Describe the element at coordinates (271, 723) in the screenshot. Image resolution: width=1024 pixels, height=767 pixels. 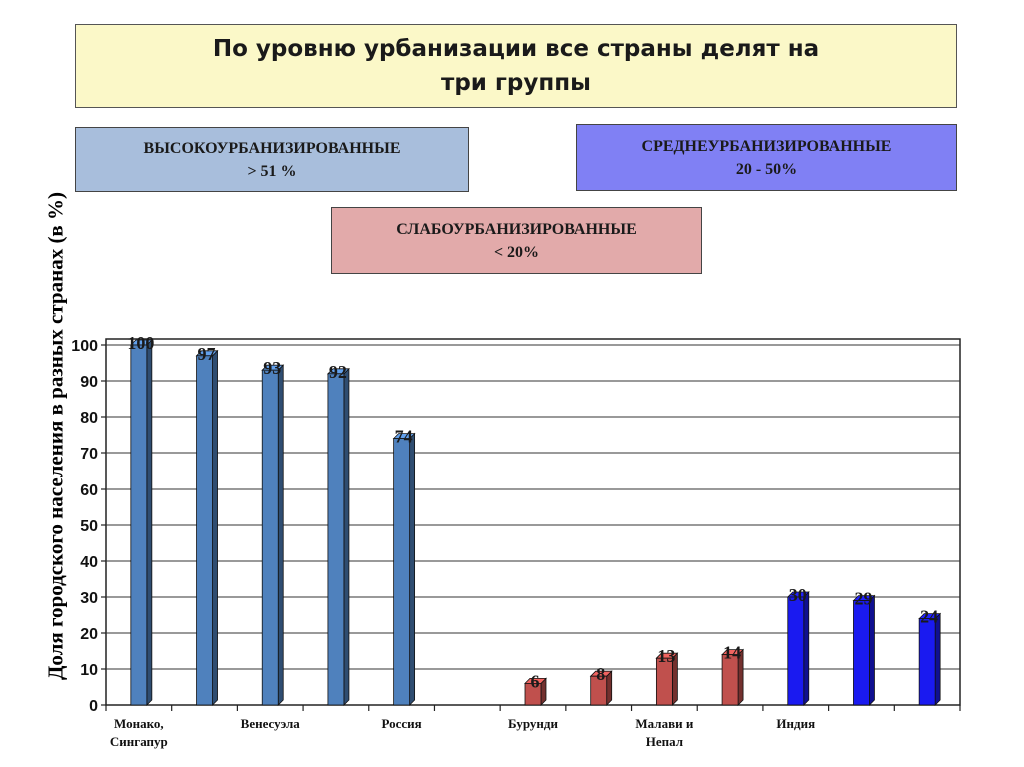
I see `x-category-label: Венесуэла` at that location.